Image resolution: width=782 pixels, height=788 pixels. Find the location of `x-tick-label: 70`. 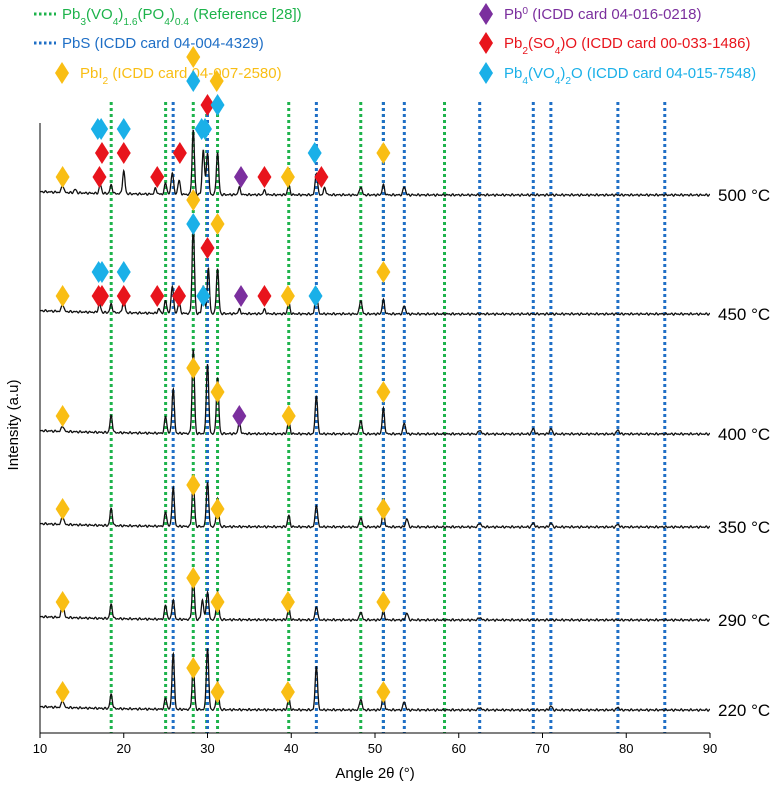

x-tick-label: 70 is located at coordinates (542, 748).